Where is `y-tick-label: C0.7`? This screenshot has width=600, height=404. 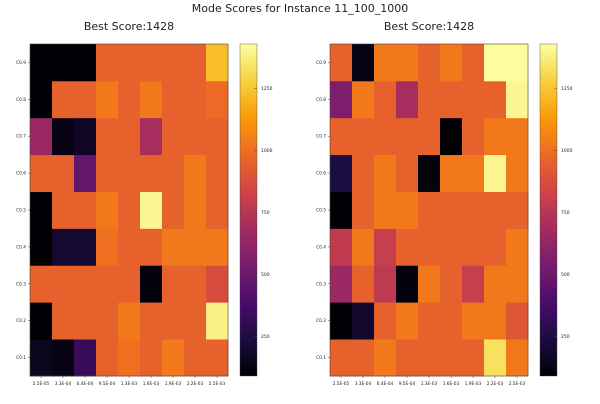 y-tick-label: C0.7 is located at coordinates (321, 137).